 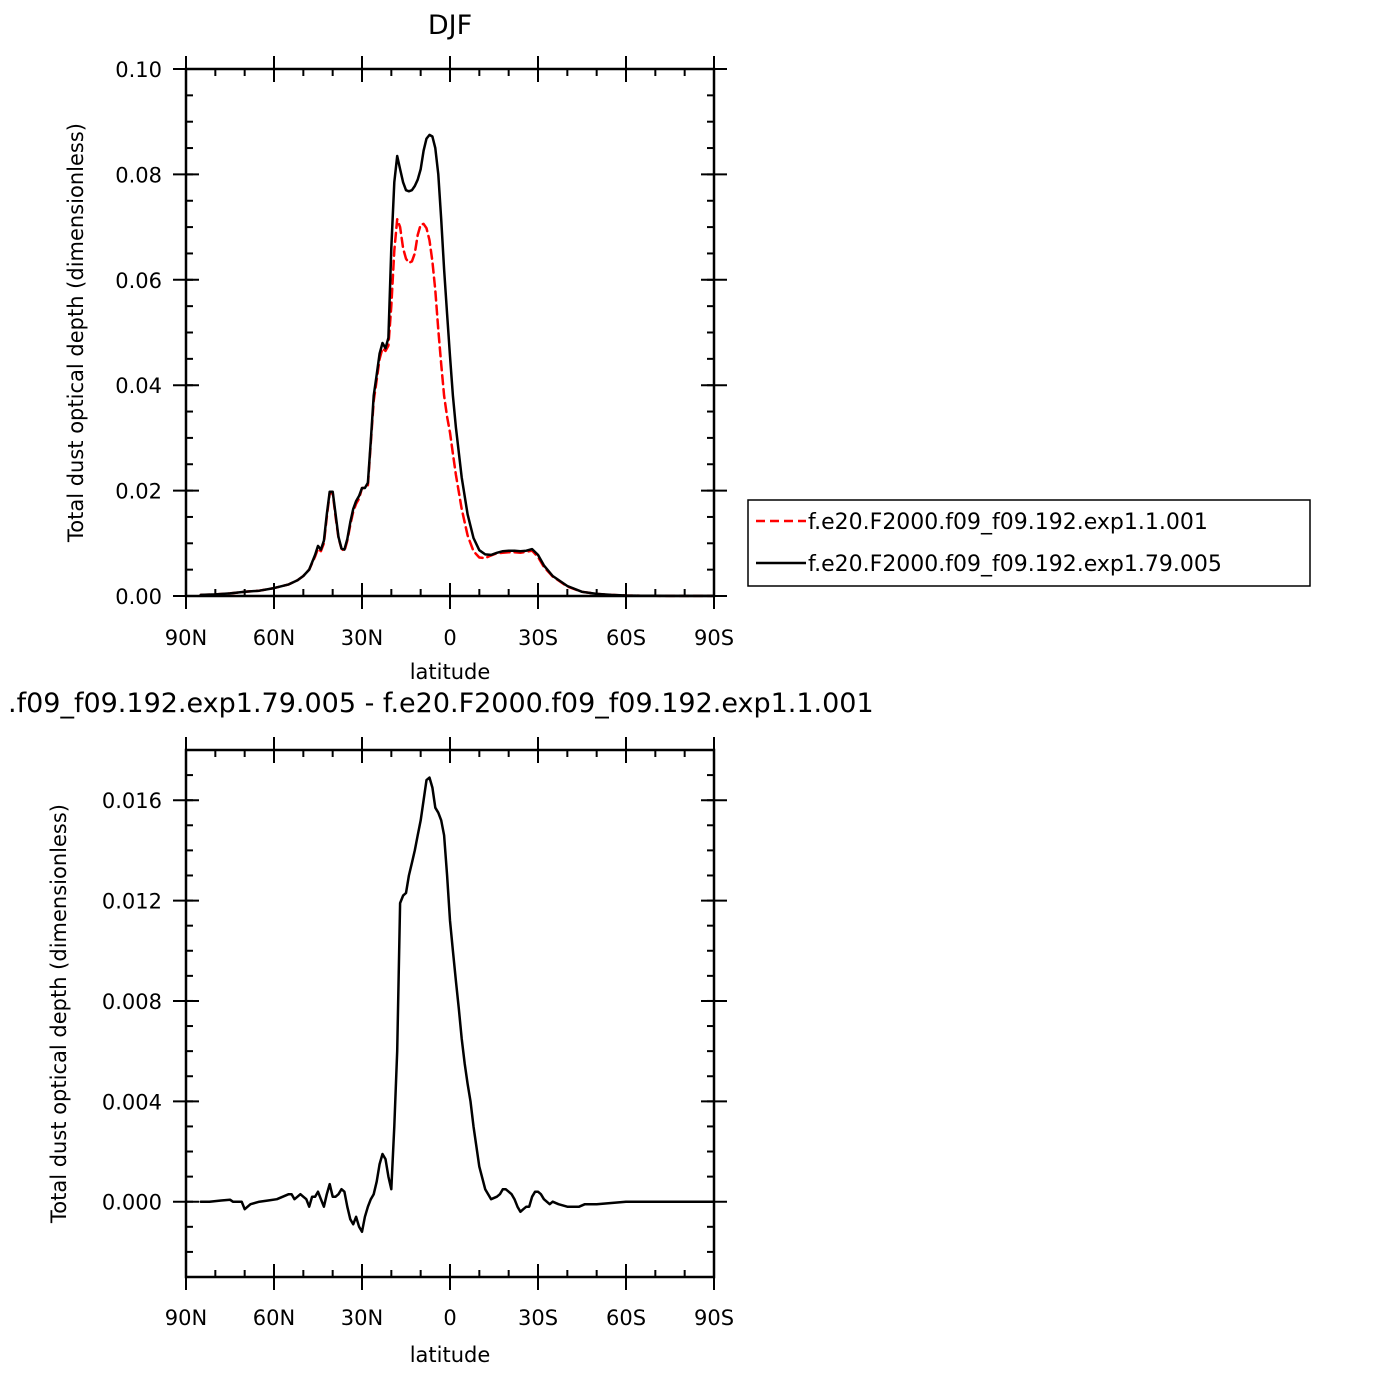 I want to click on y-tick-label: 0.10, so click(x=138, y=70).